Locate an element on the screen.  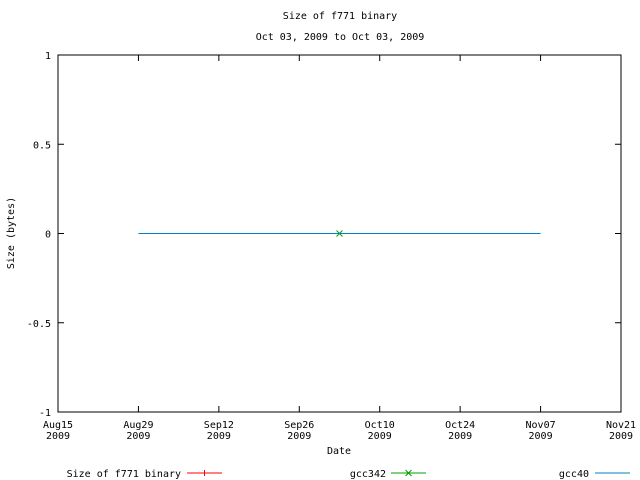
legend-label: Size of f771 binary is located at coordinates (124, 474).